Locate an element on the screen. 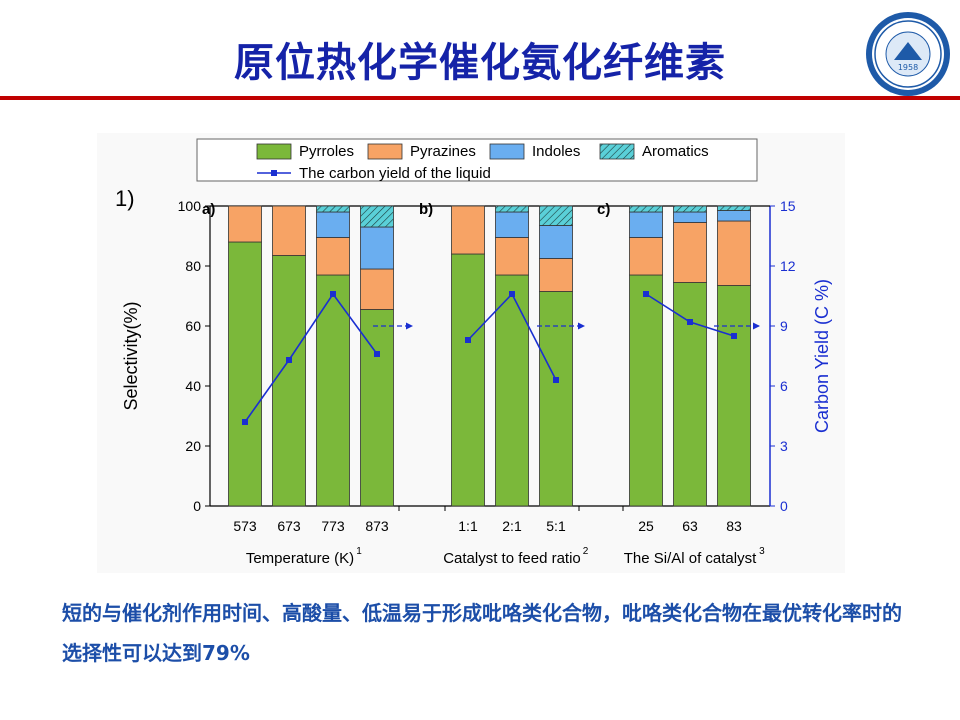 The height and width of the screenshot is (720, 960). y-tick-label-left: 20 is located at coordinates (193, 446).